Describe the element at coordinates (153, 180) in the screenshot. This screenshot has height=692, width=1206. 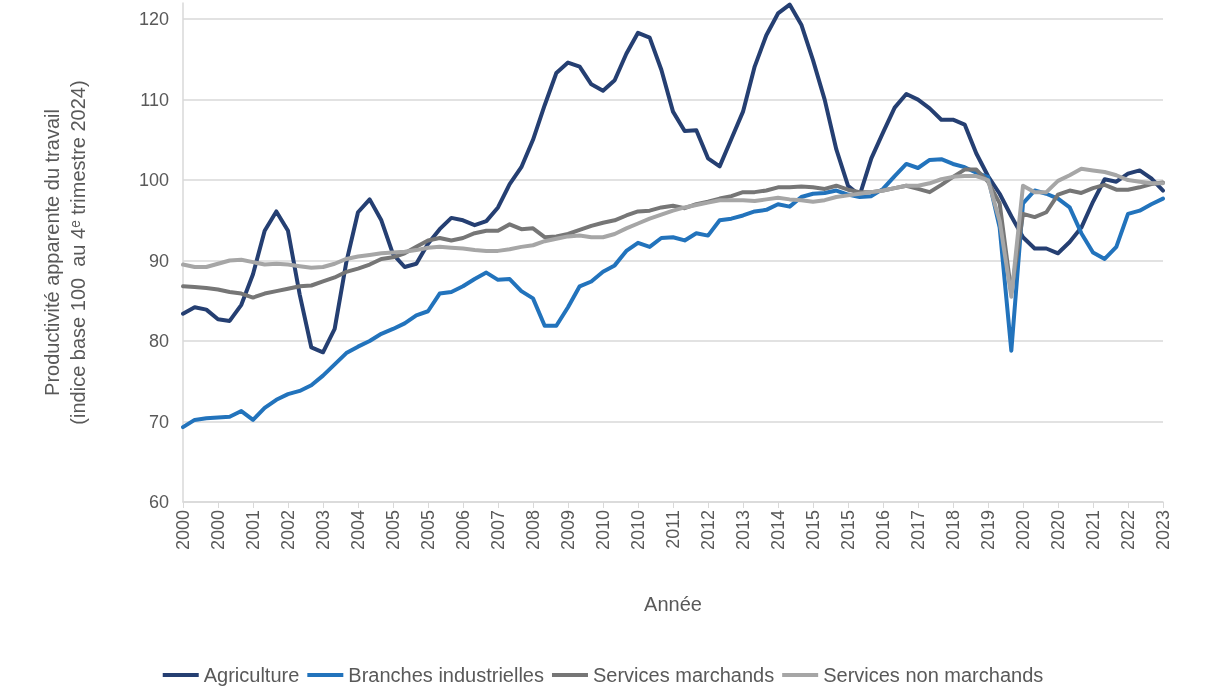
I see `y-tick-label: 100` at that location.